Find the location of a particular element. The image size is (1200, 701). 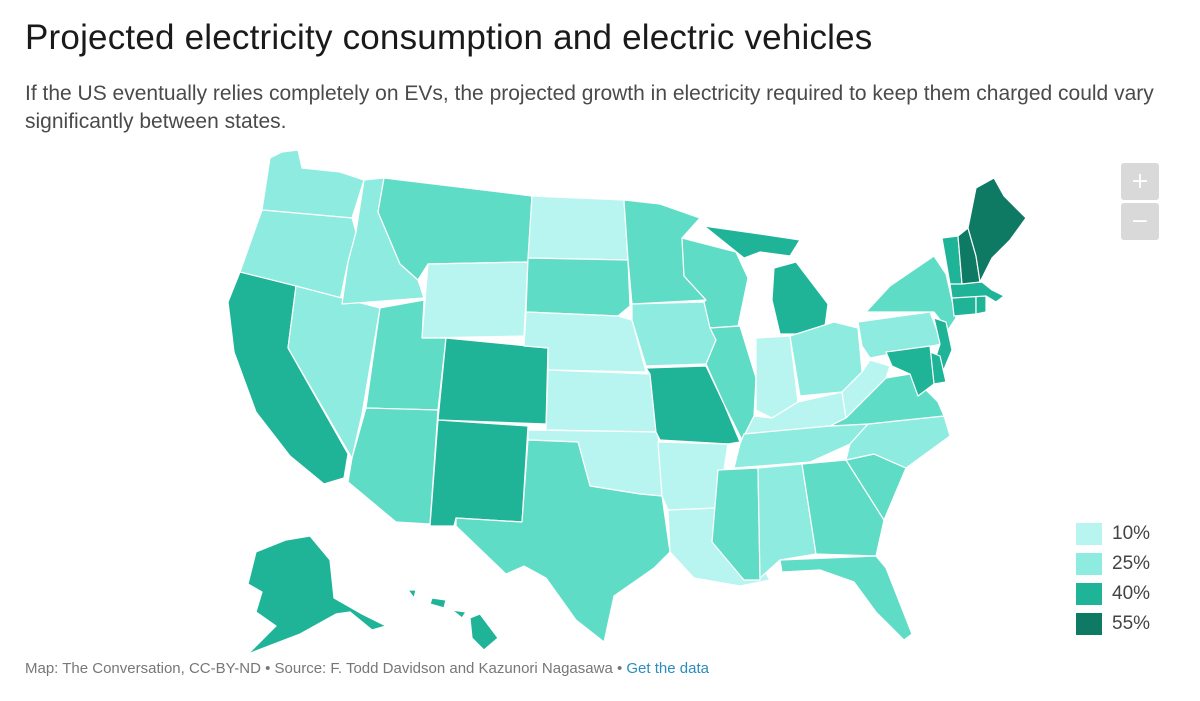

state-new-mexico is located at coordinates (479, 473).